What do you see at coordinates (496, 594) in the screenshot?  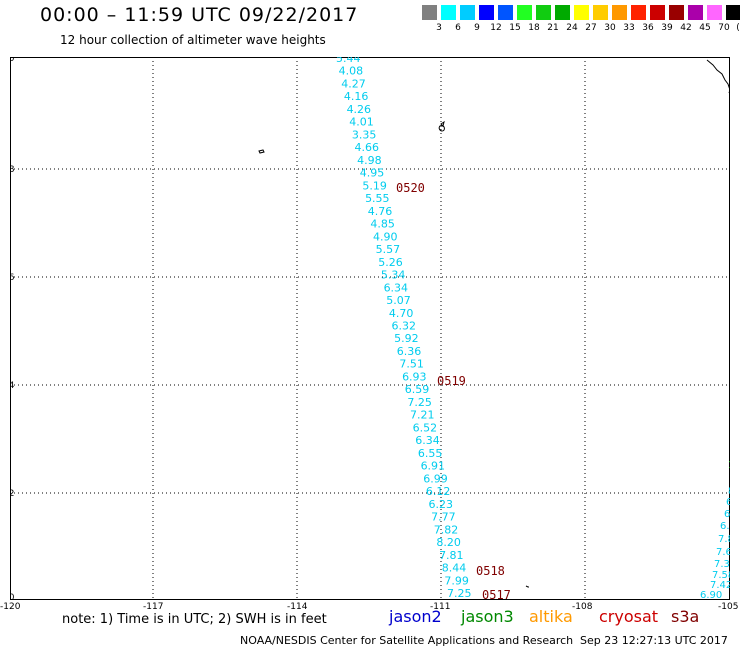 I see `pass-time-label: 0517` at bounding box center [496, 594].